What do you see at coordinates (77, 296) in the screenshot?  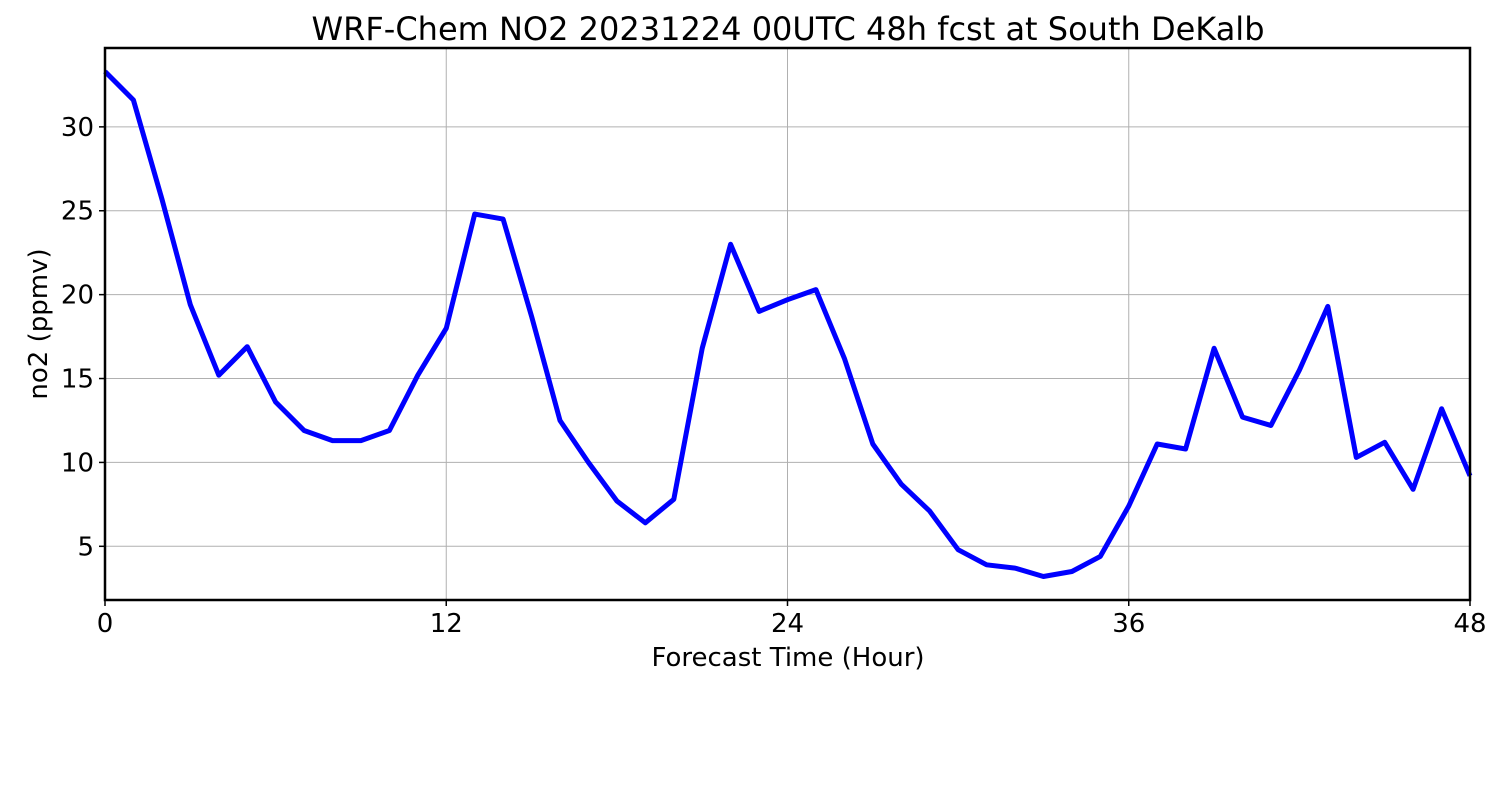 I see `y-tick-label: 20` at bounding box center [77, 296].